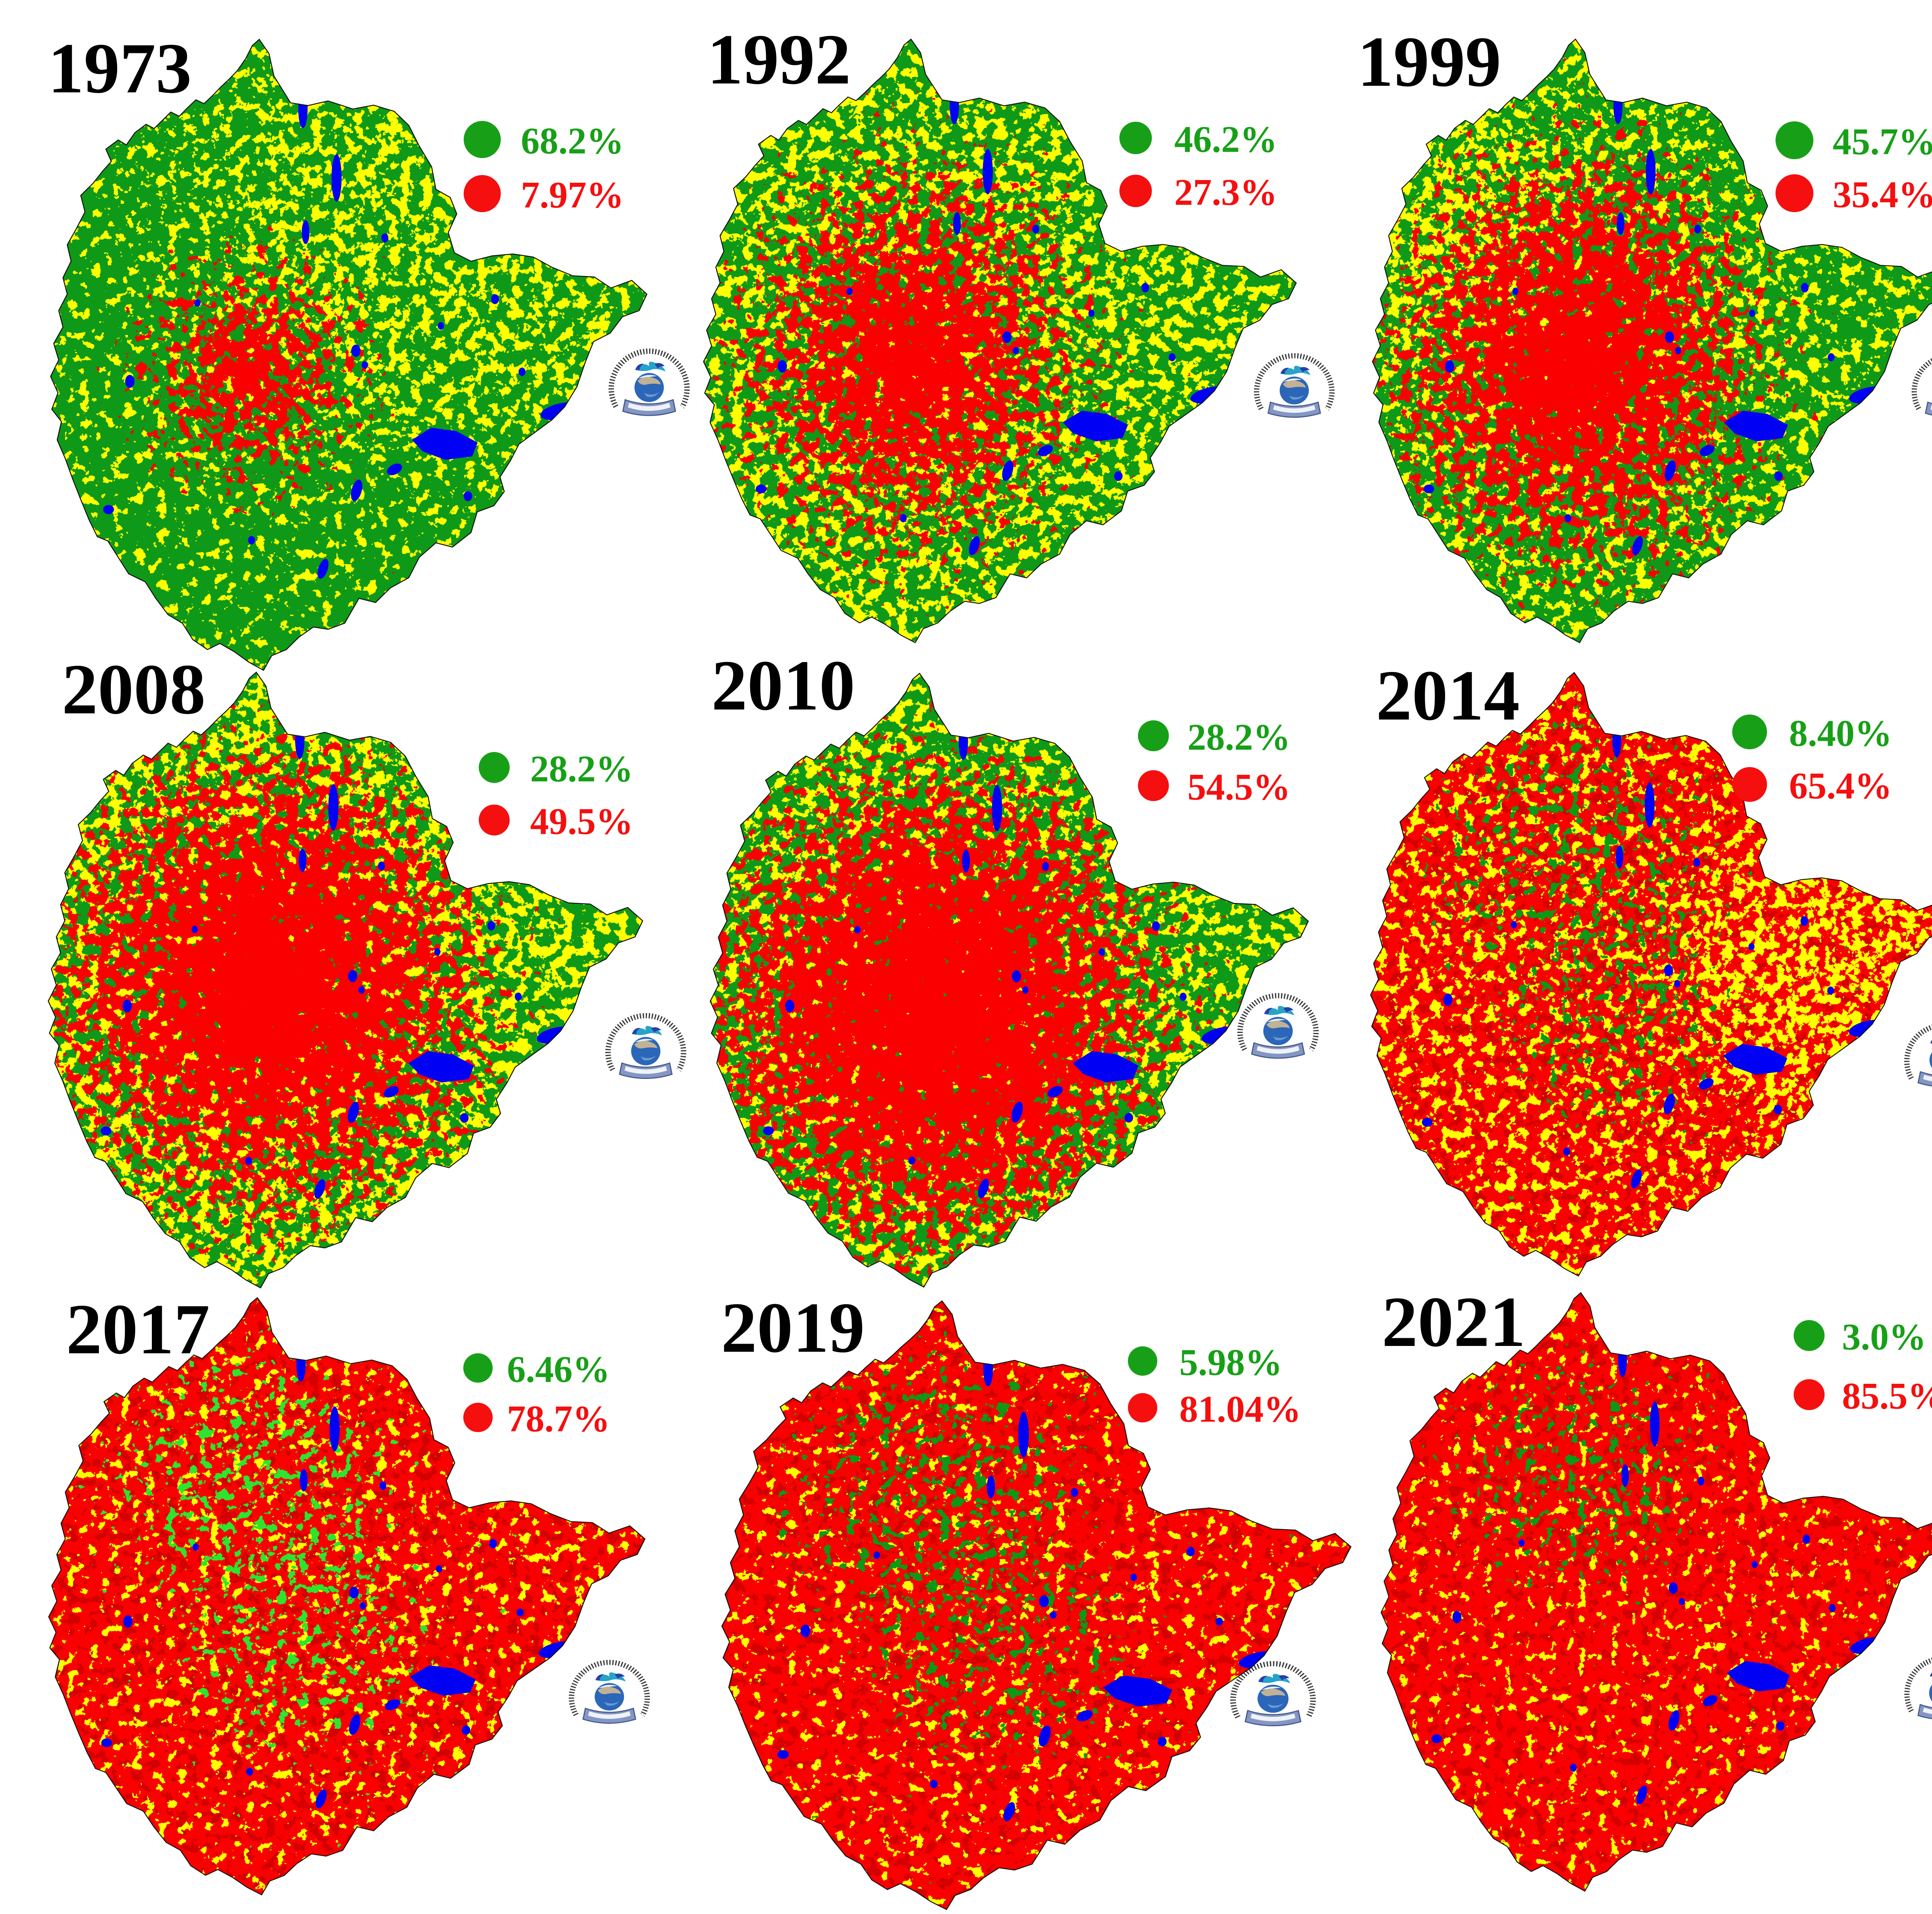 The height and width of the screenshot is (1914, 1932). What do you see at coordinates (1239, 787) in the screenshot?
I see `svg-text: 54.5%` at bounding box center [1239, 787].